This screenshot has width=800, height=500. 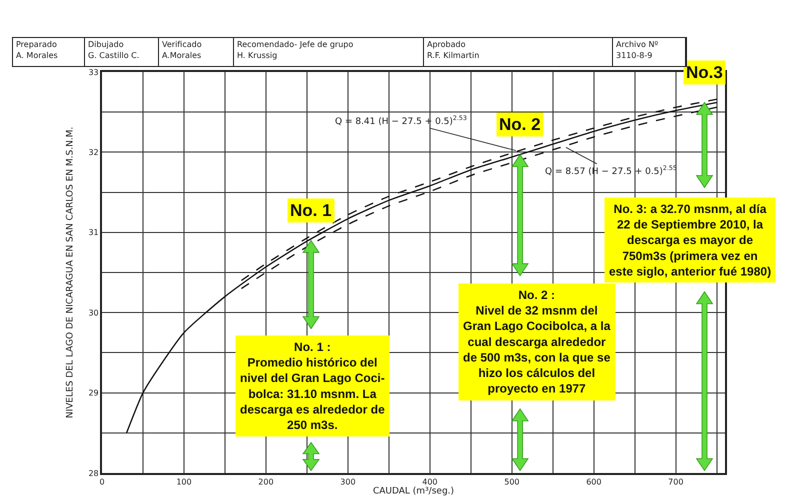 I want to click on text: Preparado, so click(x=36, y=44).